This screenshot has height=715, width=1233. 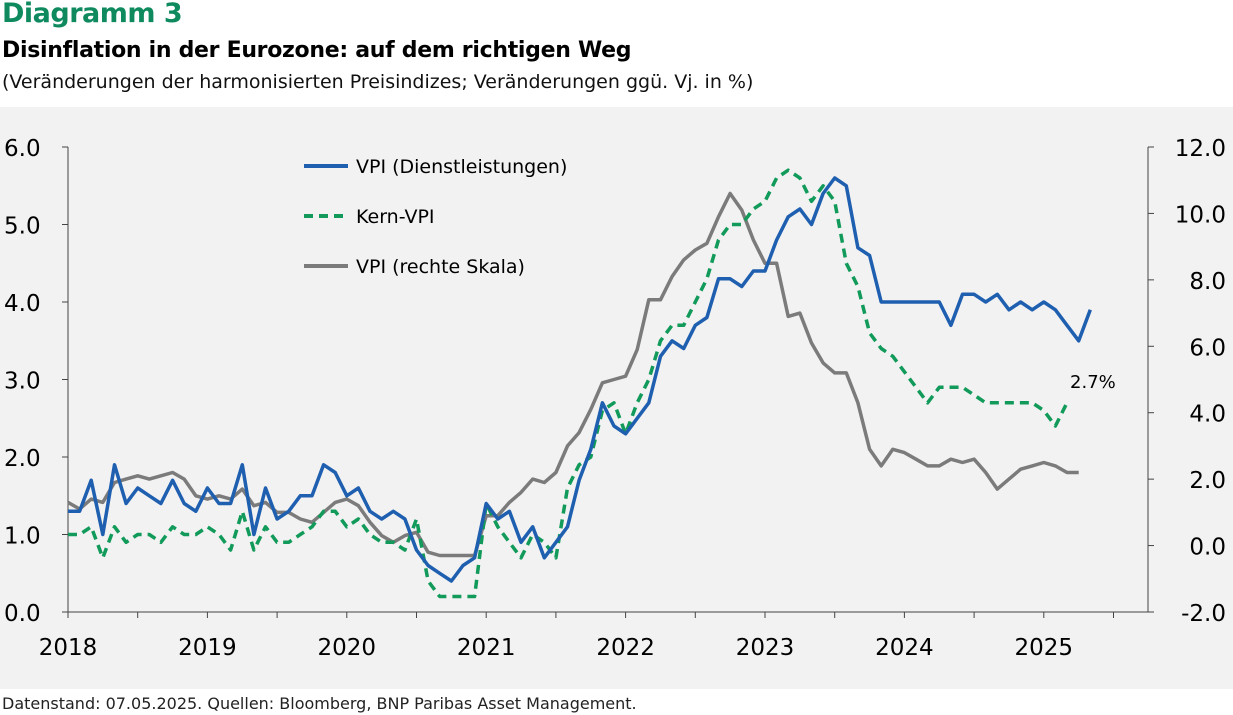 I want to click on legend-label: Kern-VPI, so click(x=395, y=217).